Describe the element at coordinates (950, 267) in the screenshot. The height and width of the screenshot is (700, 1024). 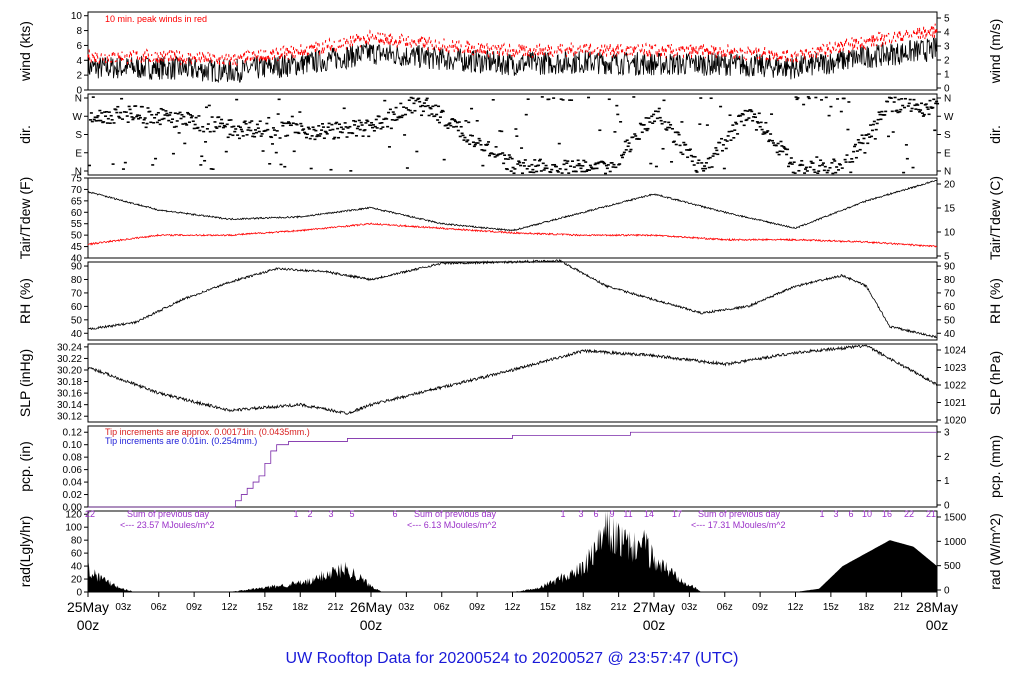
I see `y-tick-label-right: 90` at that location.